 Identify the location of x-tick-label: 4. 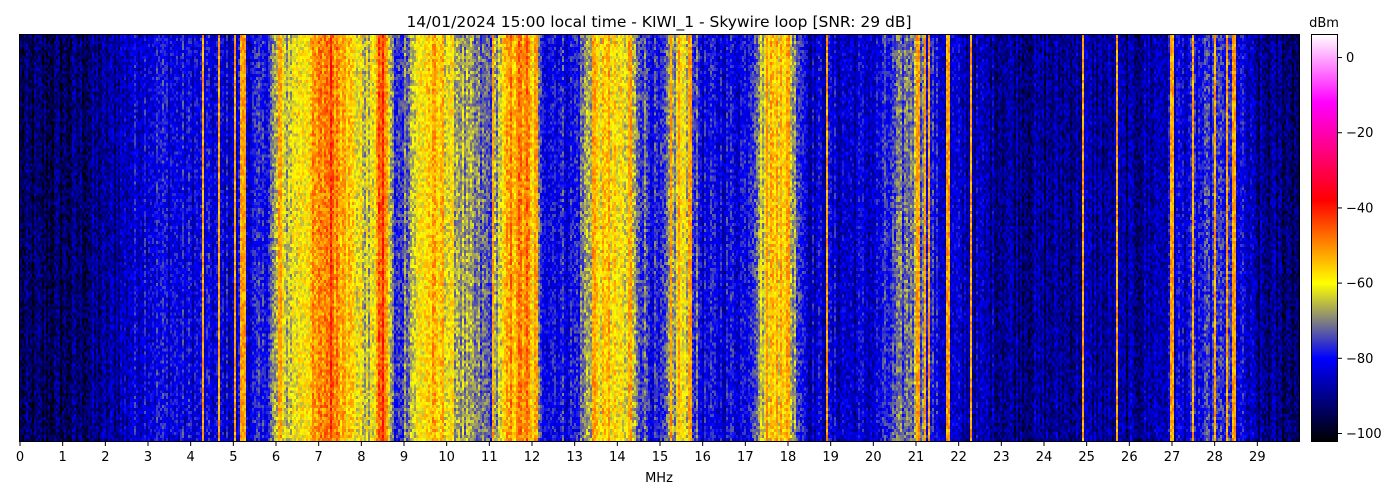
(191, 457).